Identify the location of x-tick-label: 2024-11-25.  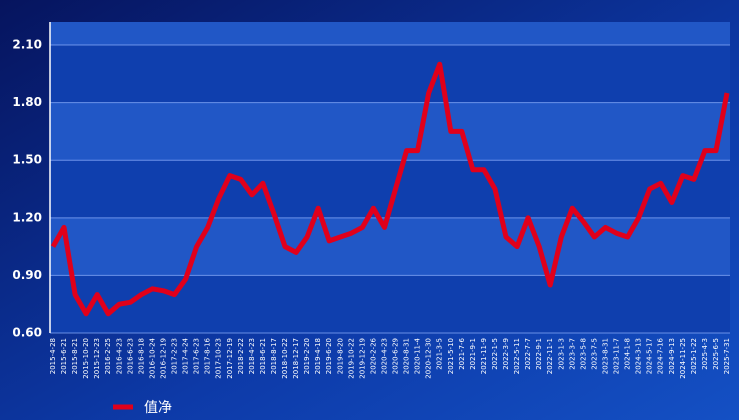
(683, 358).